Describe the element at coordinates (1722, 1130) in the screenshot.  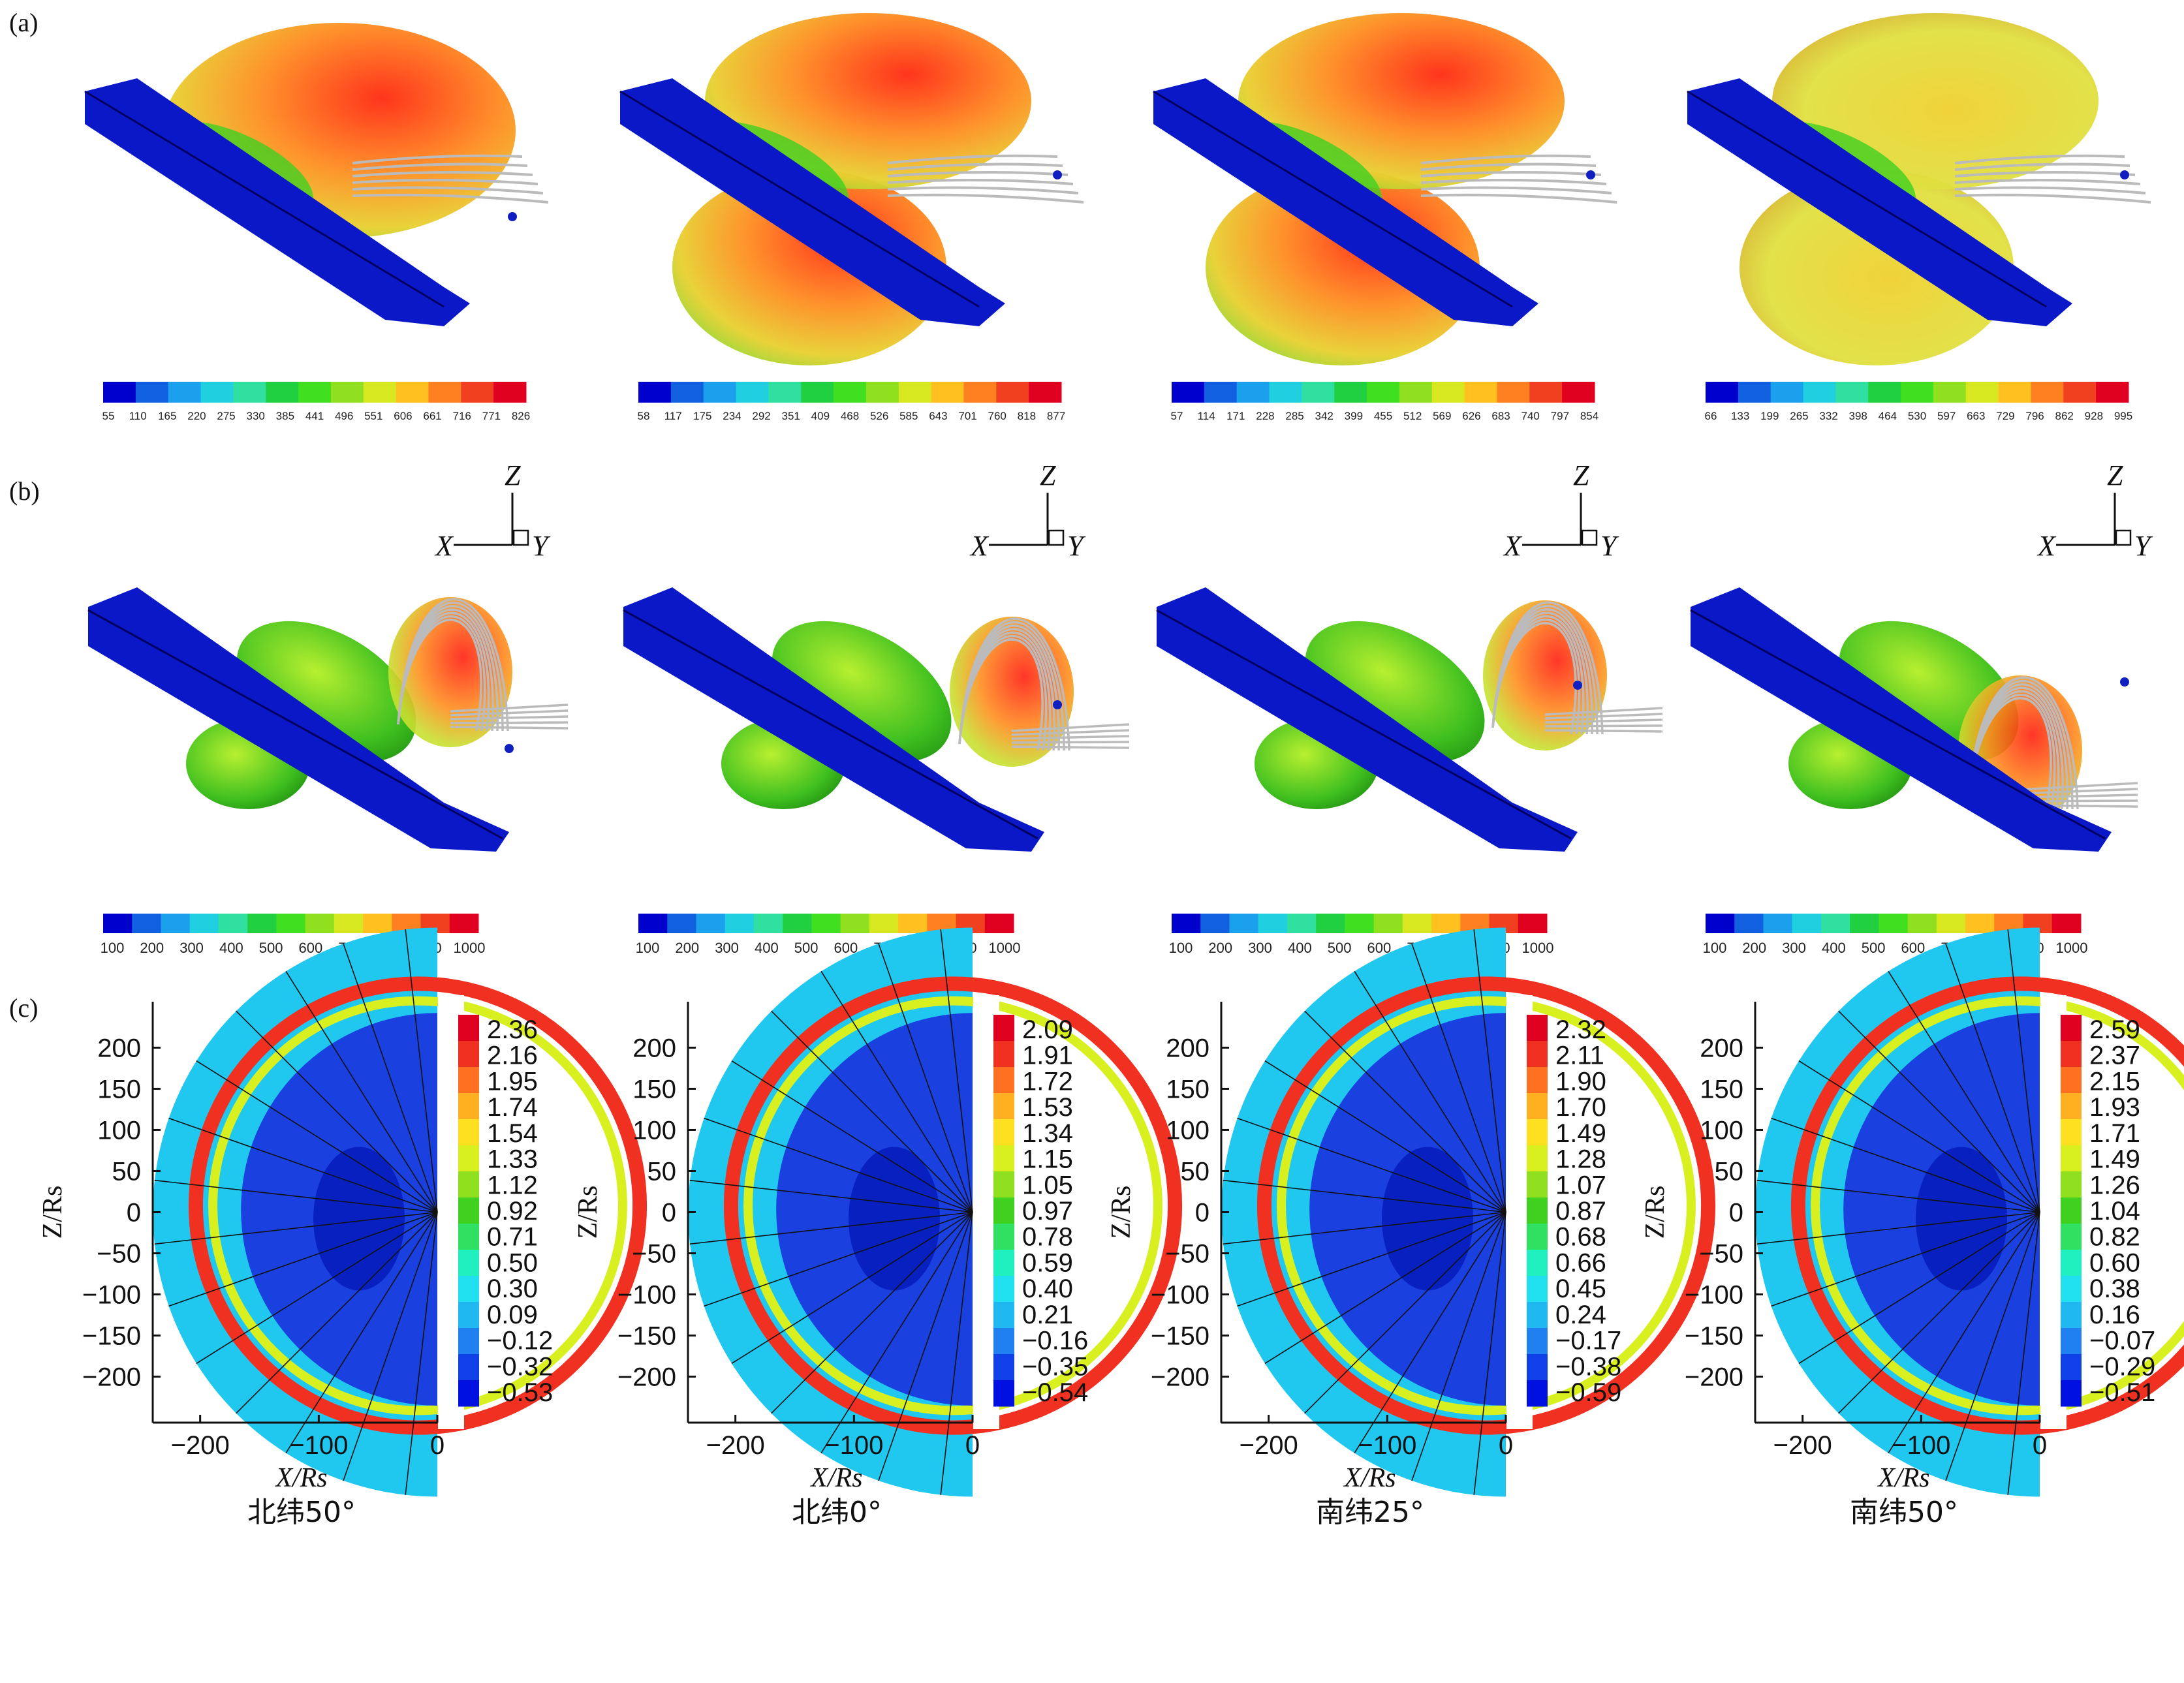
I see `y-tick-label: 100` at that location.